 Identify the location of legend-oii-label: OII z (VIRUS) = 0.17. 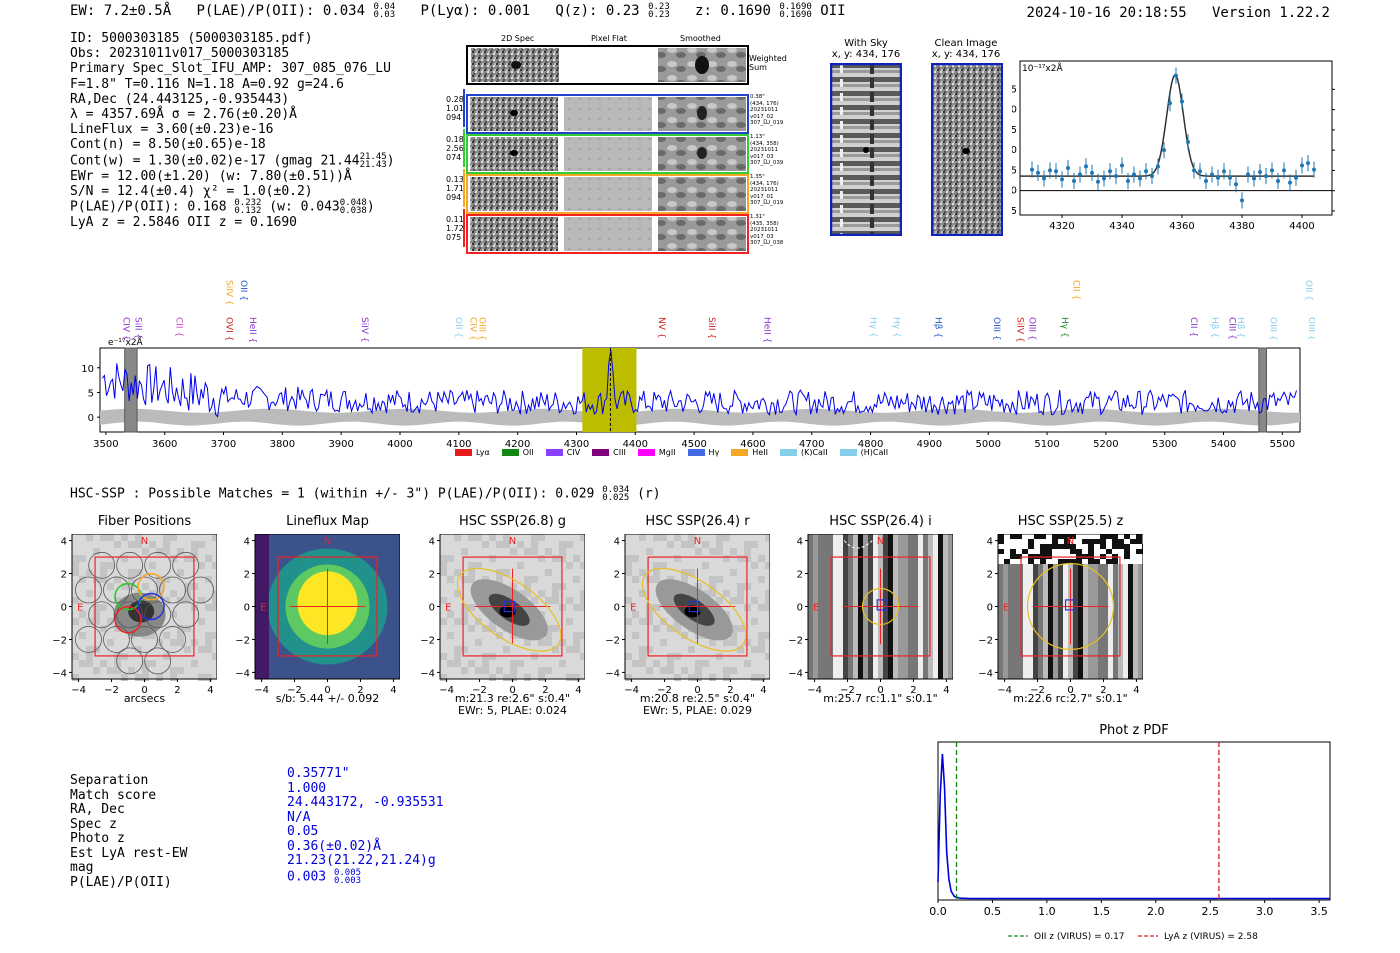
(1079, 937).